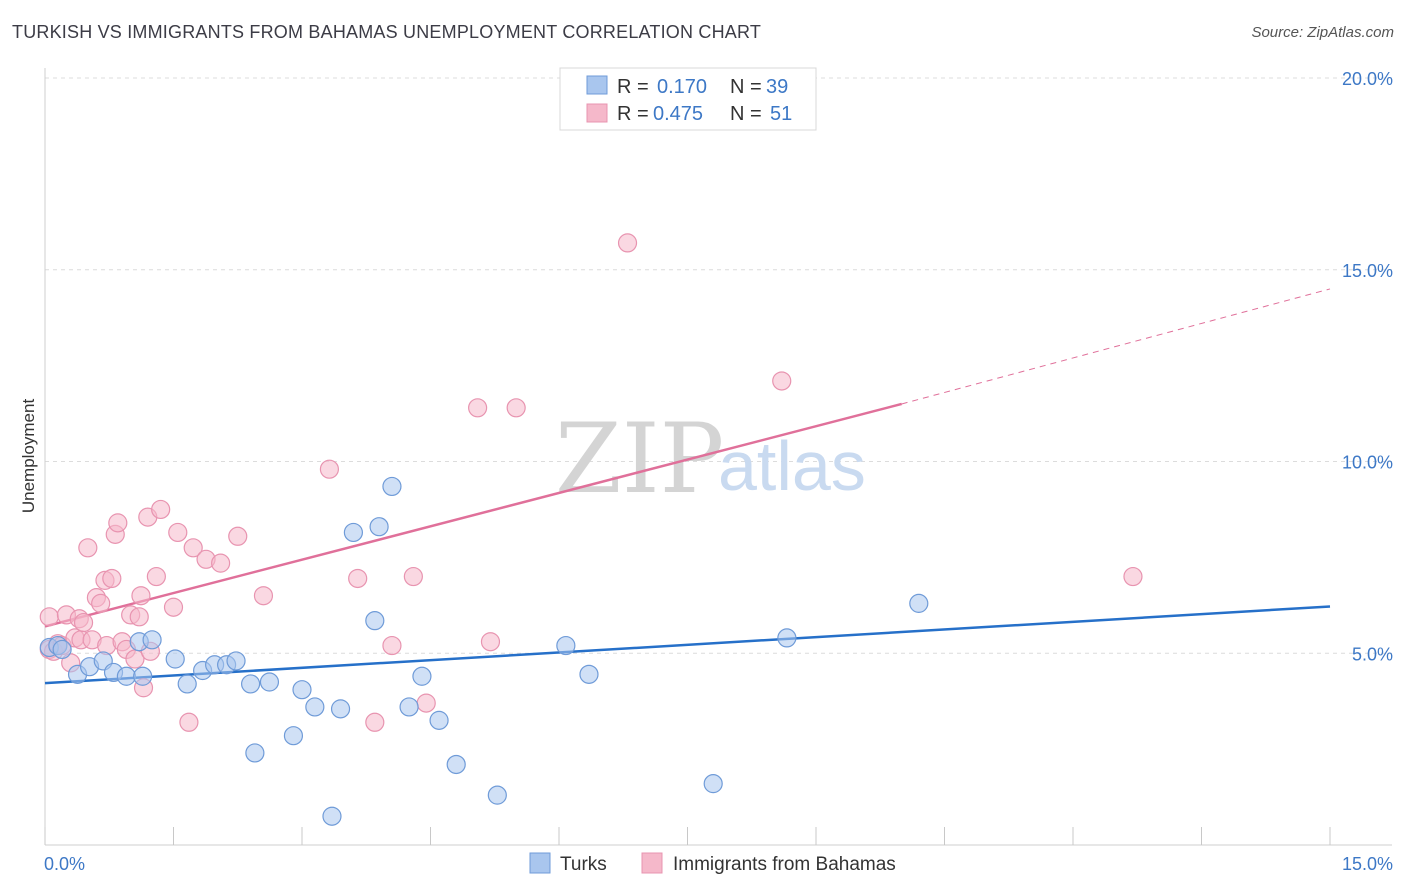 The height and width of the screenshot is (892, 1406). What do you see at coordinates (583, 864) in the screenshot?
I see `bottom-legend-label-turks: Turks` at bounding box center [583, 864].